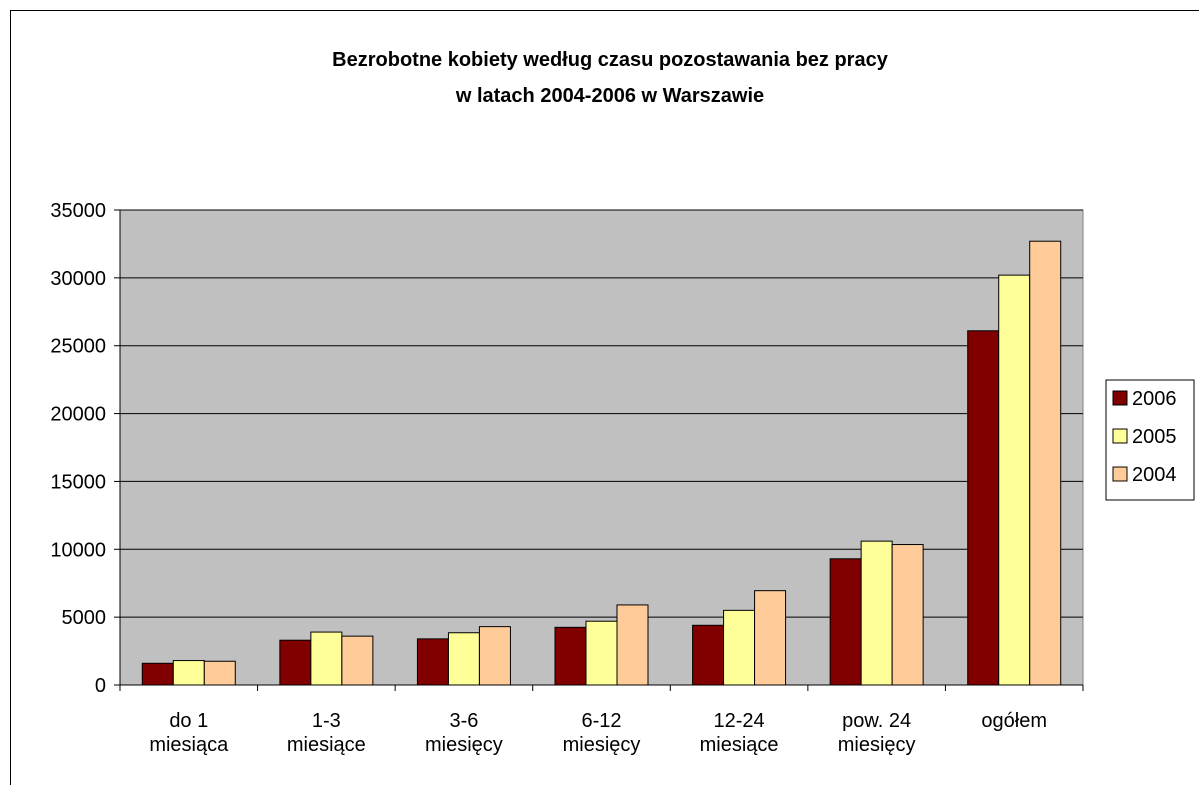 The height and width of the screenshot is (785, 1199). I want to click on y-tick-label: 35000, so click(78, 211).